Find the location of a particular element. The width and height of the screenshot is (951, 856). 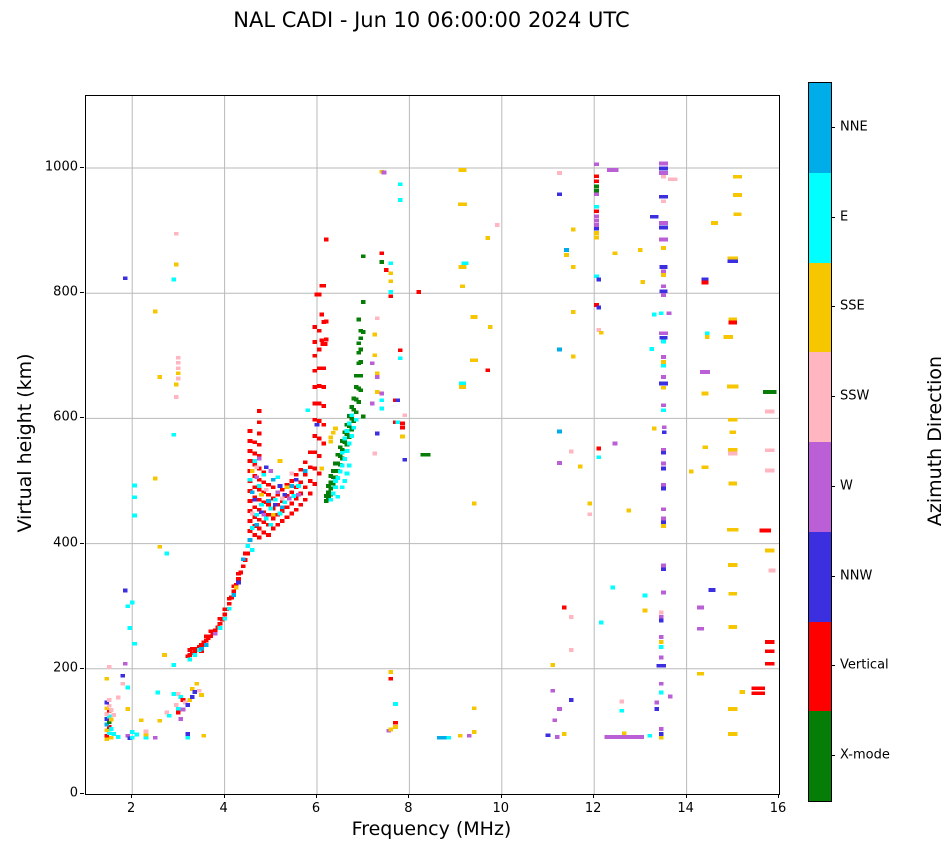

colorbar-label-e: E is located at coordinates (844, 217).